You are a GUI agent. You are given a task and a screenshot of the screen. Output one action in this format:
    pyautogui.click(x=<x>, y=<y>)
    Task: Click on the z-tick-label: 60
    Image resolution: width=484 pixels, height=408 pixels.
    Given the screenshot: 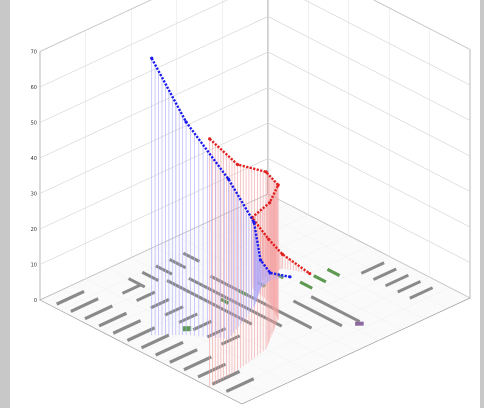 What is the action you would take?
    pyautogui.click(x=34, y=88)
    